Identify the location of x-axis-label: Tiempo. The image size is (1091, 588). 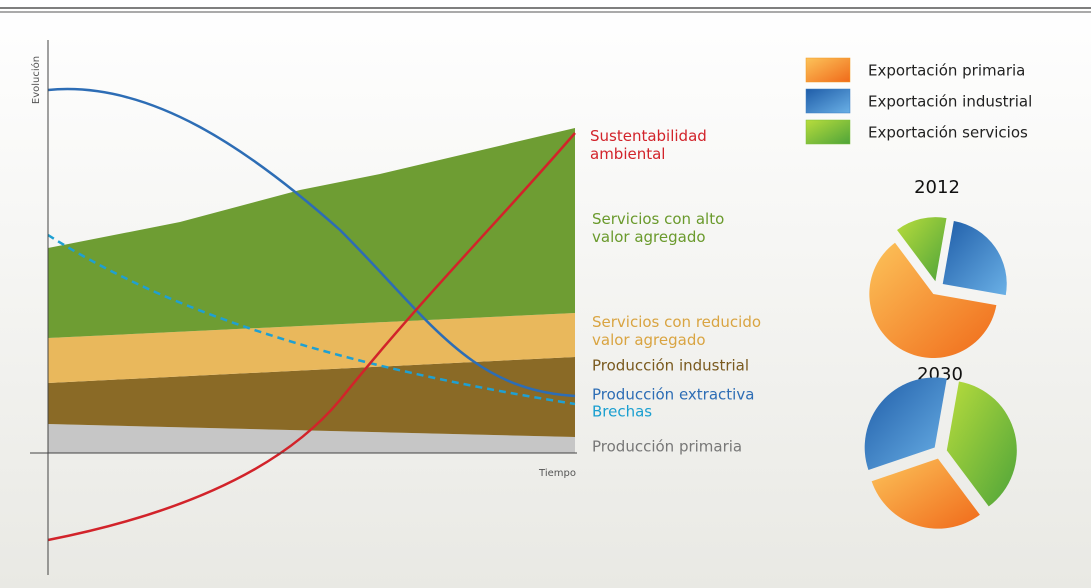
(557, 473).